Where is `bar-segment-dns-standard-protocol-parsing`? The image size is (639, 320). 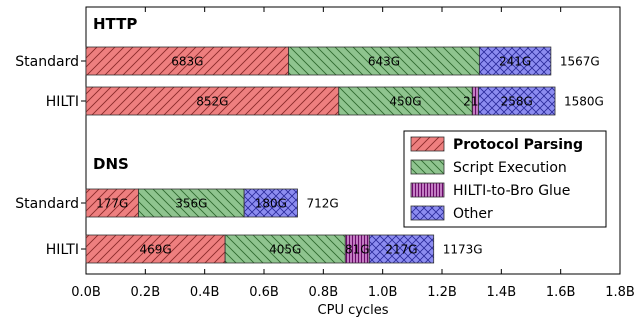
bar-segment-dns-standard-protocol-parsing is located at coordinates (112, 203).